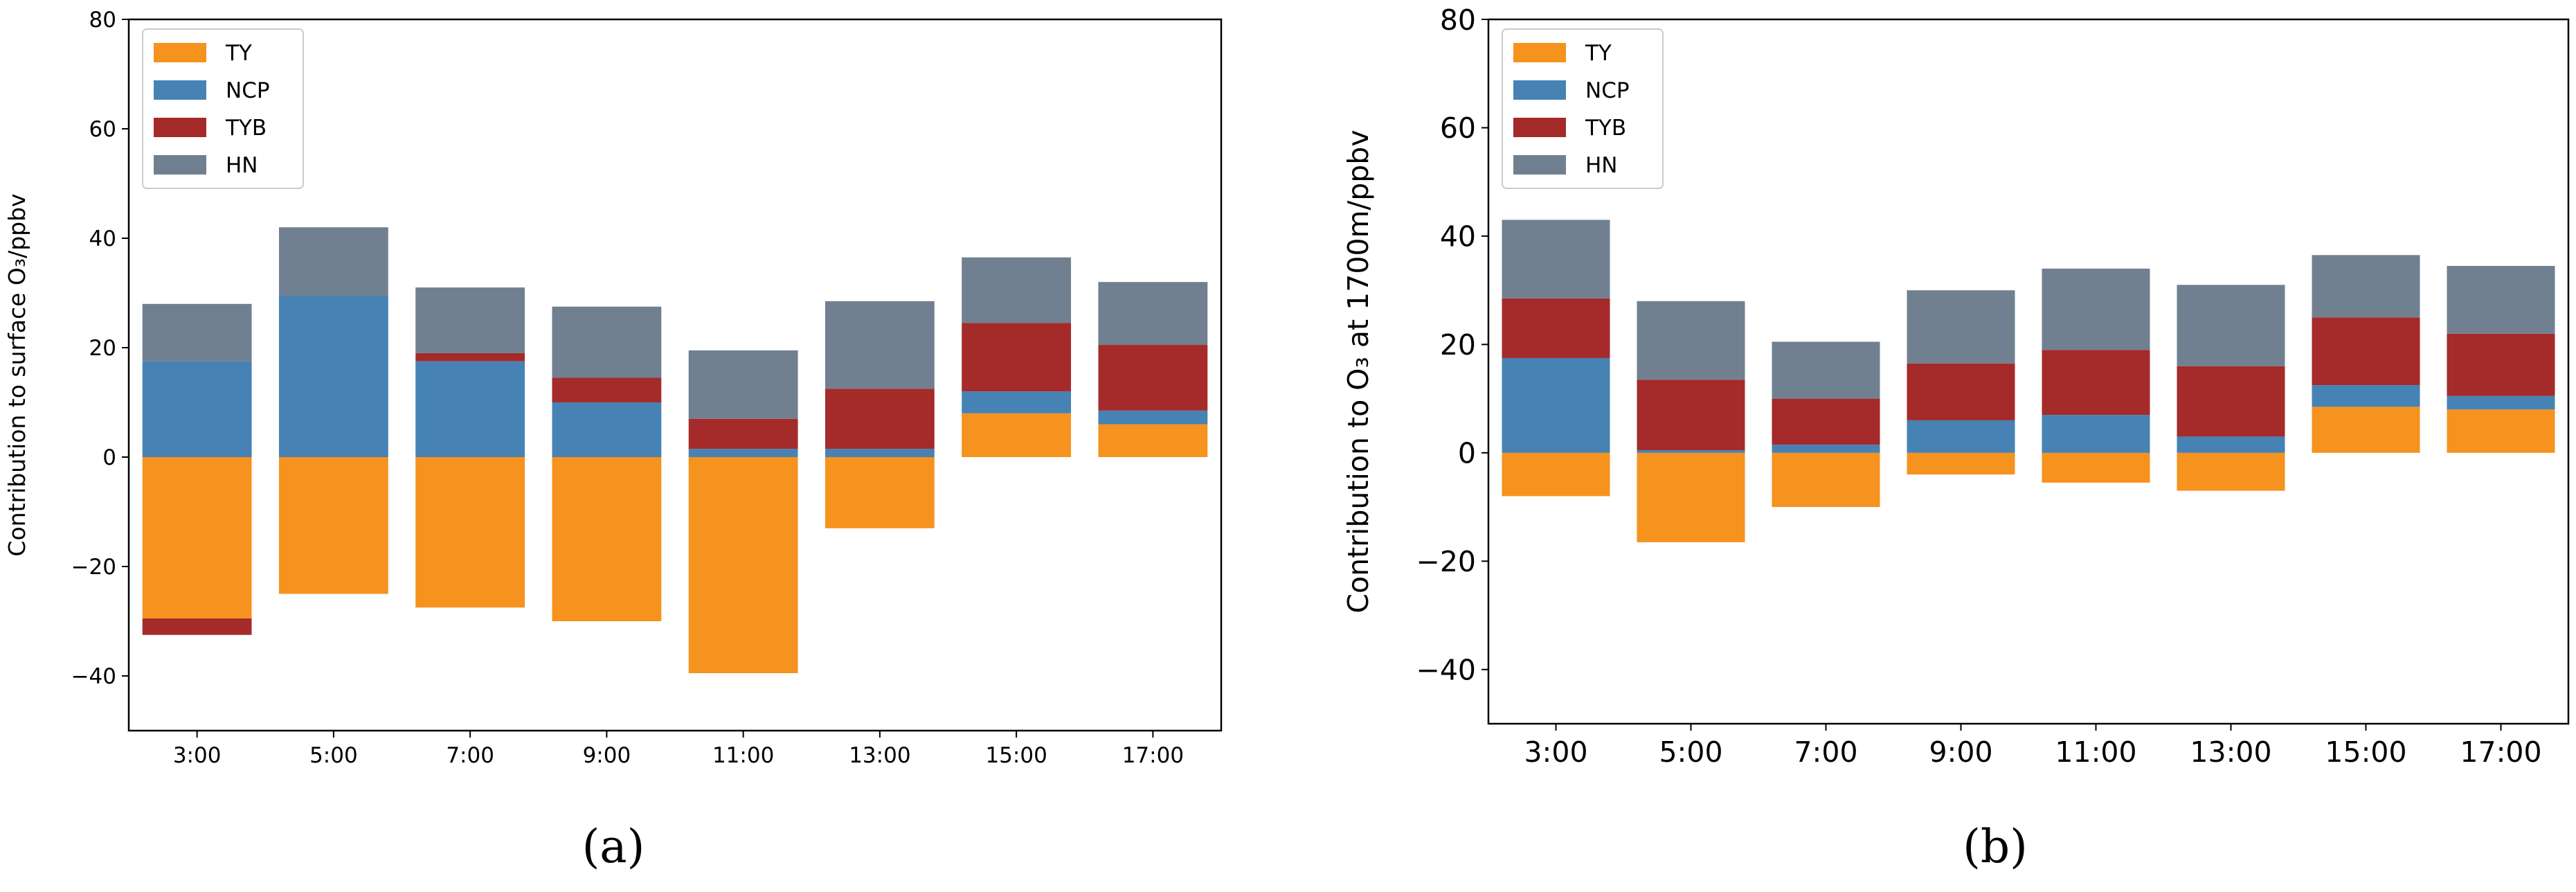  I want to click on panel-caption: (a), so click(613, 846).